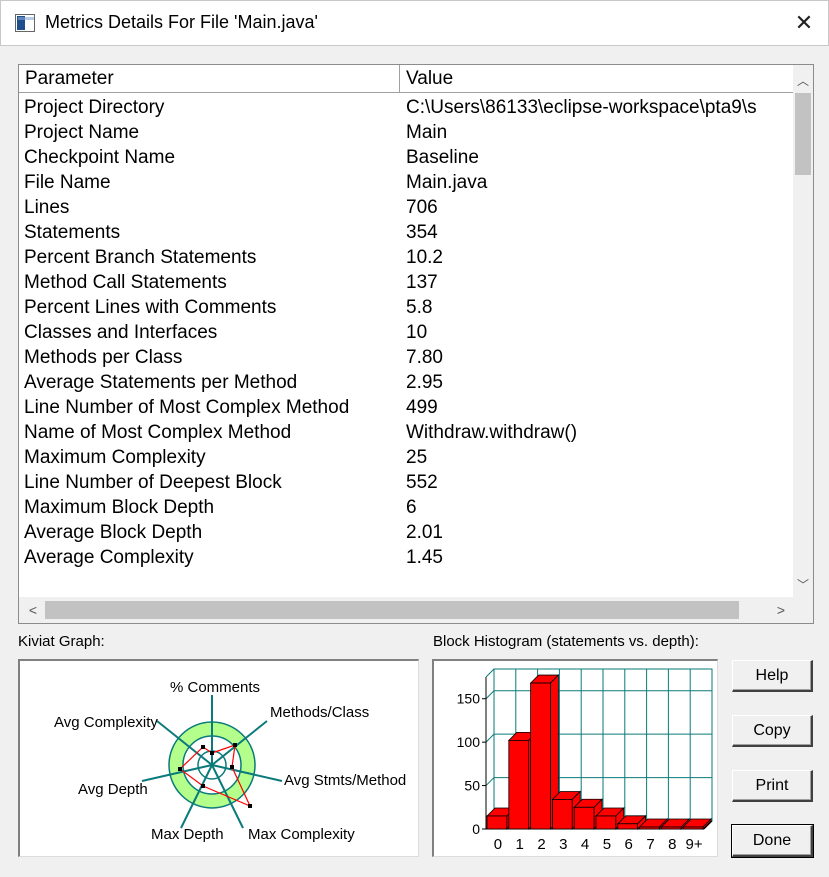  I want to click on value-cell: C:\Users\86133\eclipse-workspace\pta9\s, so click(581, 107).